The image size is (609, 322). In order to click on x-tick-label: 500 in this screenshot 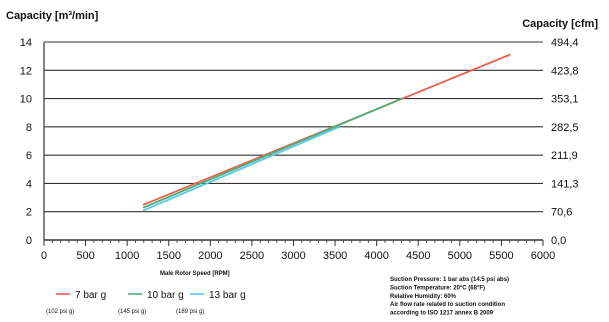, I will do `click(85, 256)`.